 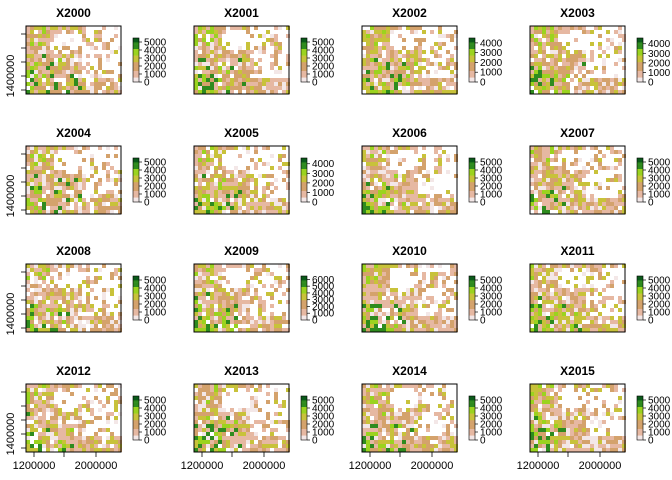 I want to click on legend-tick-label: 5000, so click(x=155, y=43).